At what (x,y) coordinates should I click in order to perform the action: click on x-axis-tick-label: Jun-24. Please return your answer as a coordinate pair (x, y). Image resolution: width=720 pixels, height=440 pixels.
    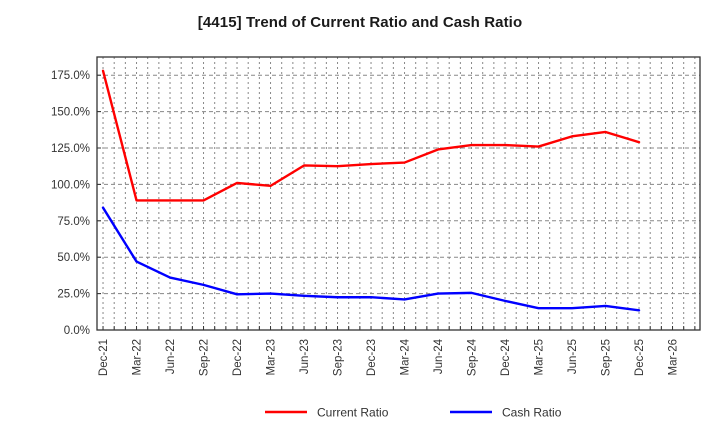
    Looking at the image, I should click on (439, 356).